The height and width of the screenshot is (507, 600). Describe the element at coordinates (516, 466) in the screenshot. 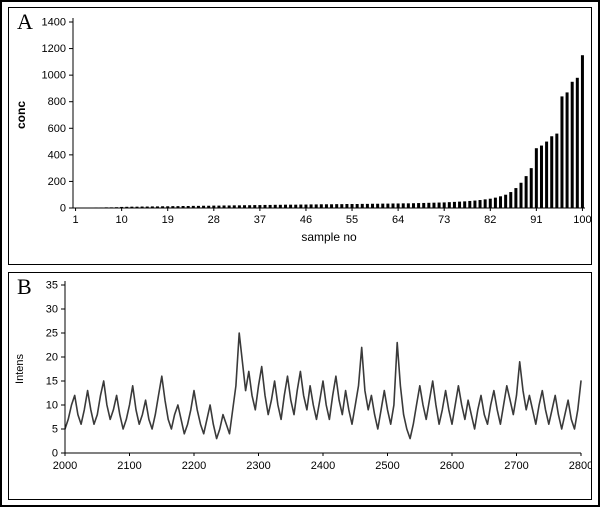

I see `svg-text: 2700` at that location.